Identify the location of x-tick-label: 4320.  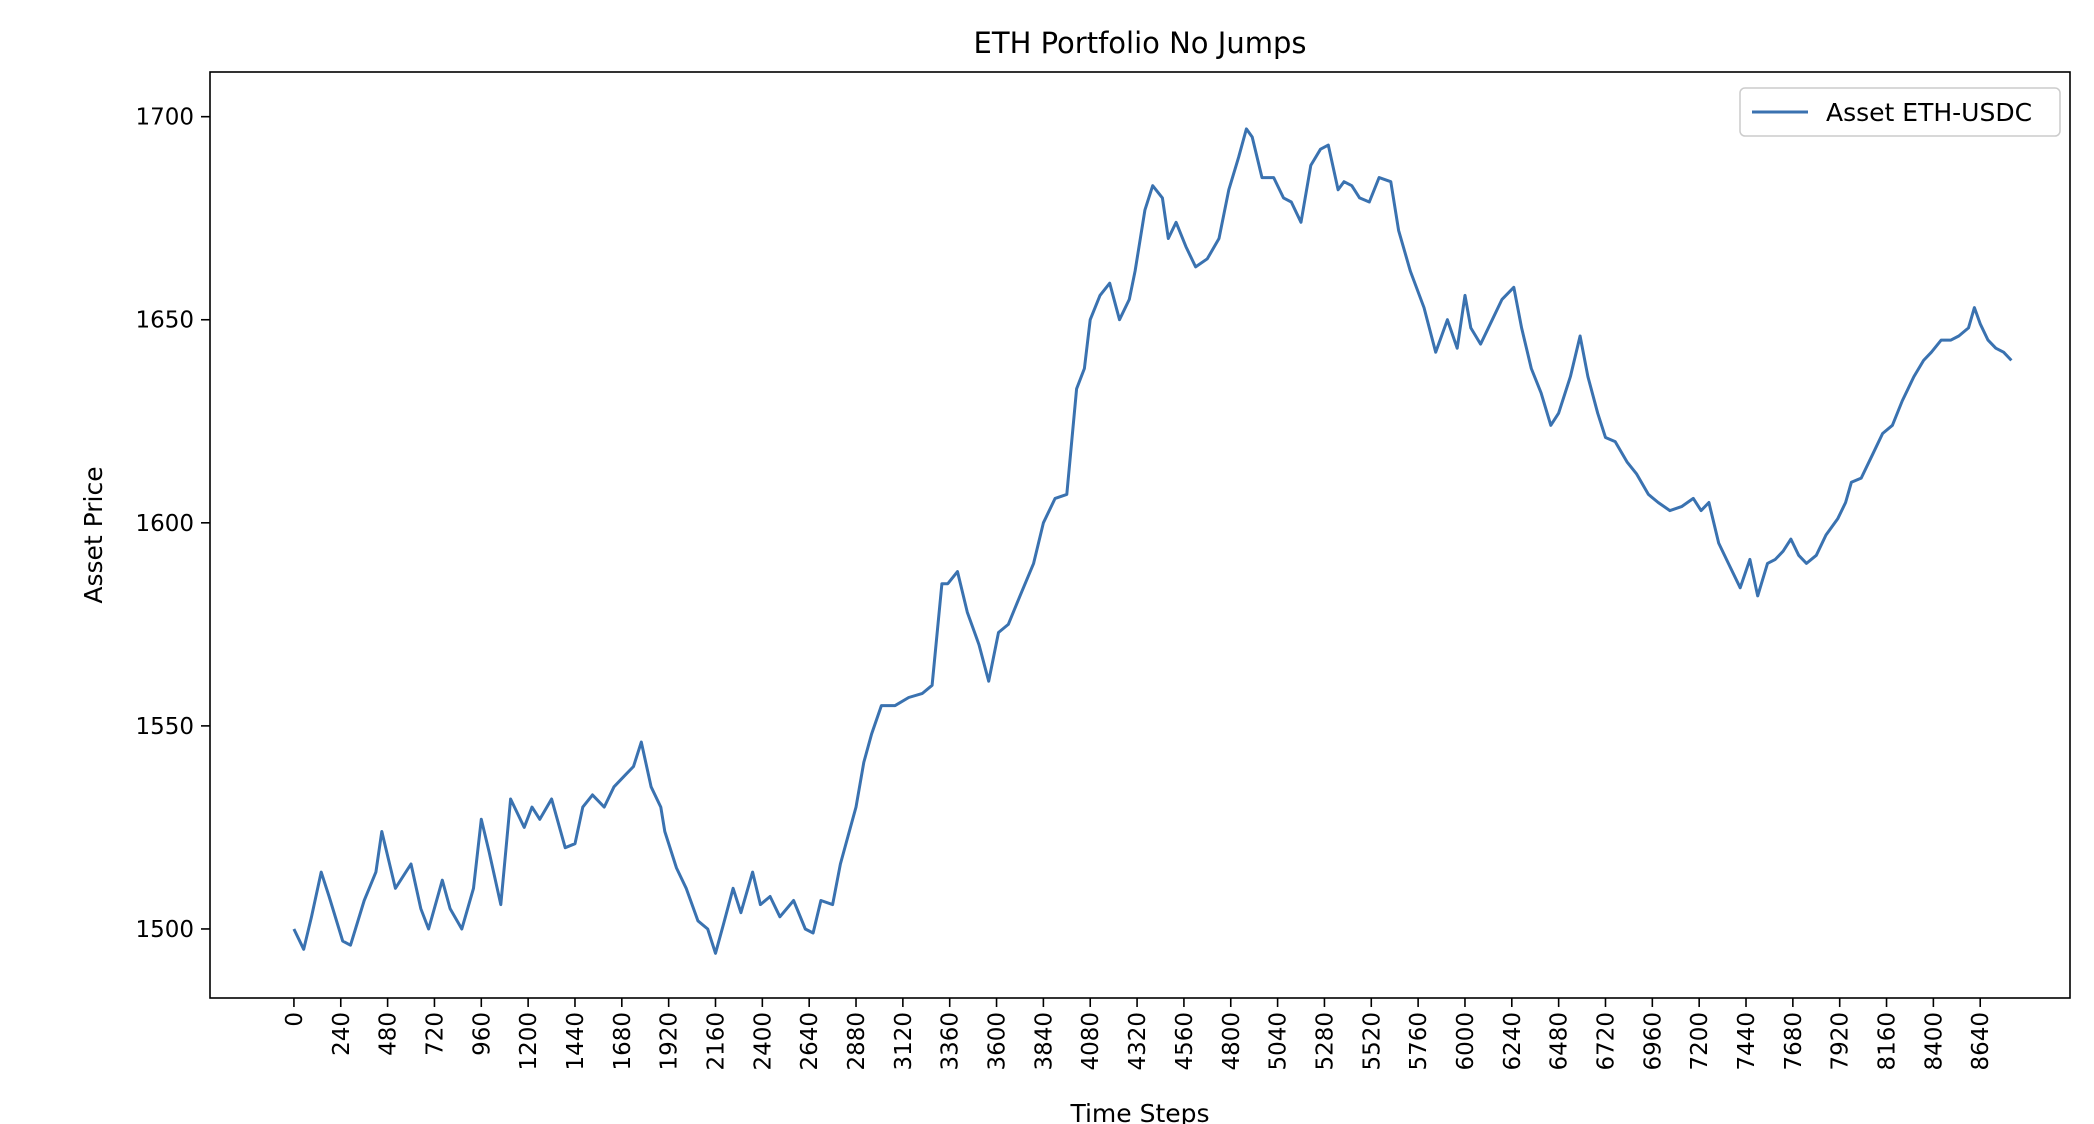
(1138, 1041).